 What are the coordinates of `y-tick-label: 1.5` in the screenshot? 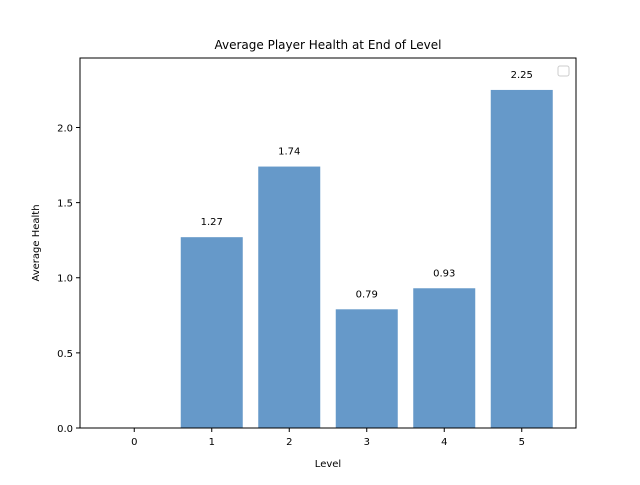 It's located at (65, 204).